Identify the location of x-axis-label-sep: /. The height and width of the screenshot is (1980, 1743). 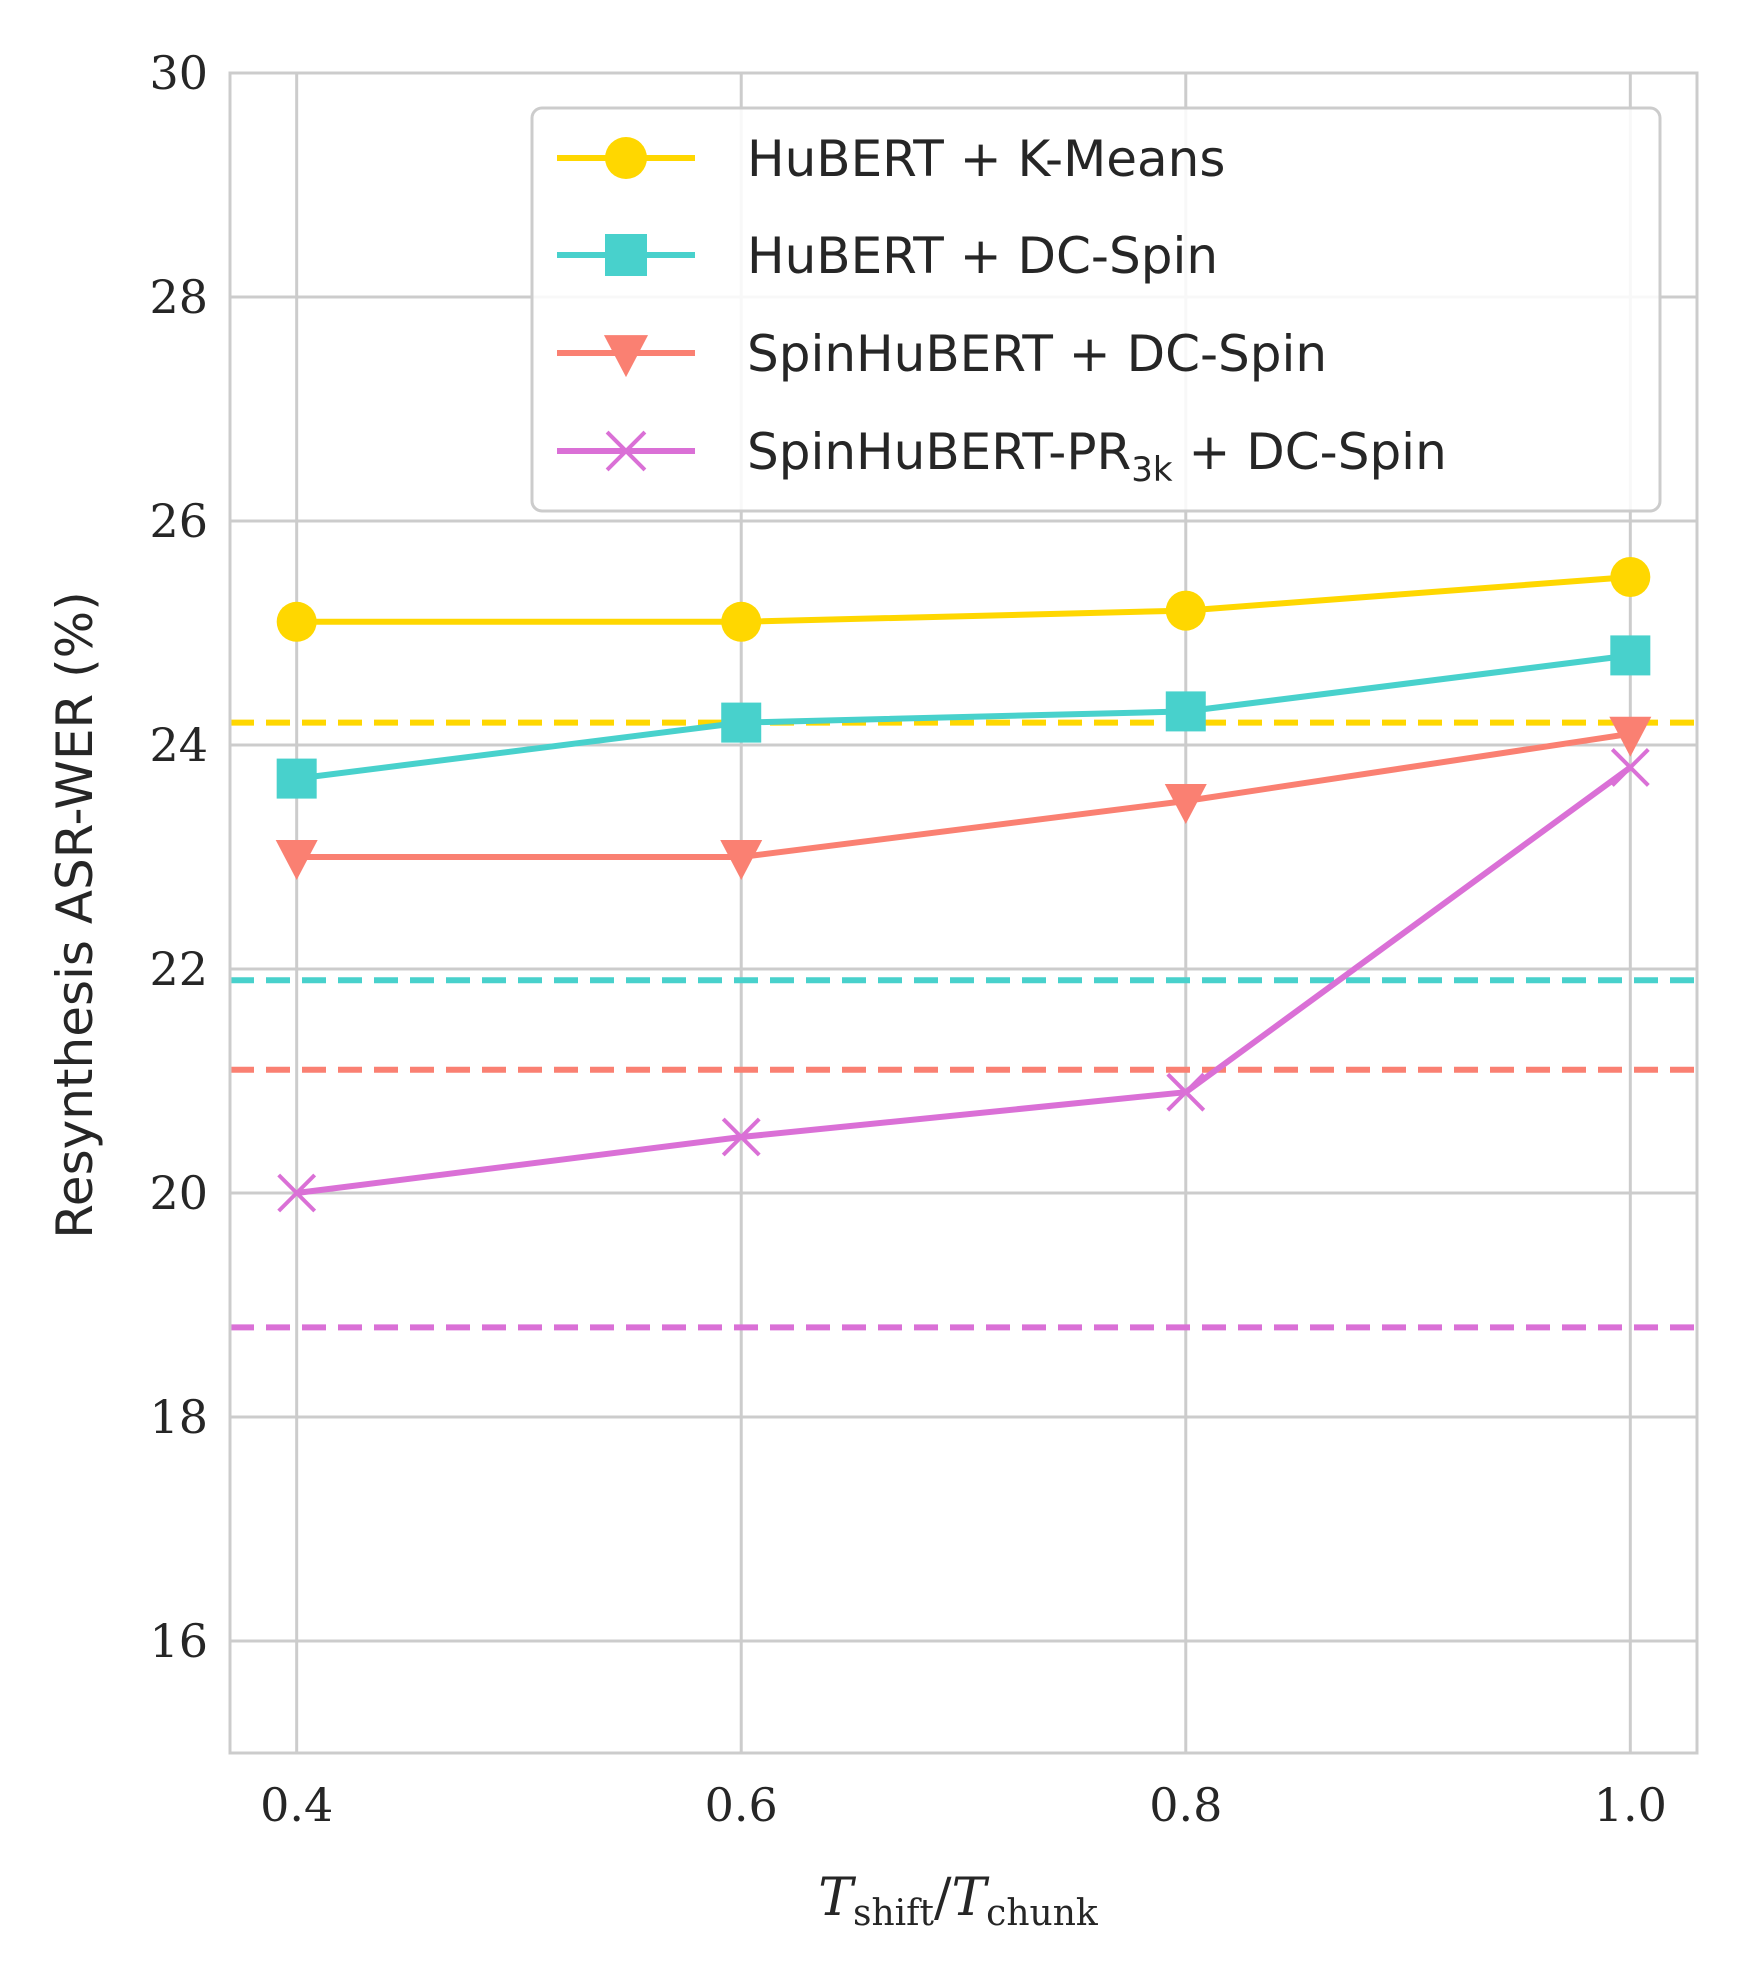
(943, 1898).